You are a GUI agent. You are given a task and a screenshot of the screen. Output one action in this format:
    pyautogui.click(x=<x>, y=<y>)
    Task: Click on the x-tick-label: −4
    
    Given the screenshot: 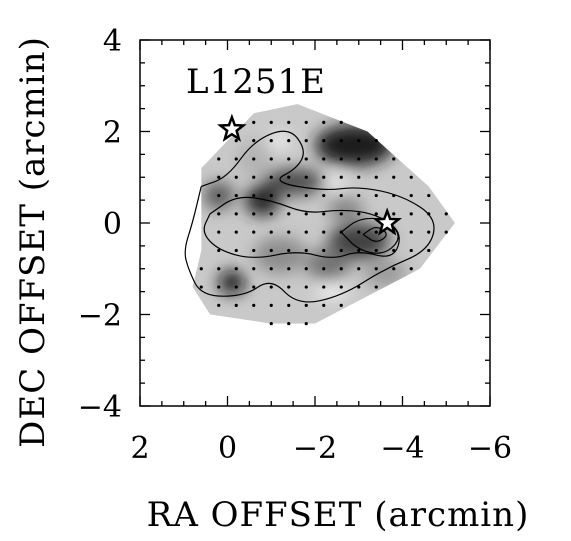 What is the action you would take?
    pyautogui.click(x=402, y=448)
    